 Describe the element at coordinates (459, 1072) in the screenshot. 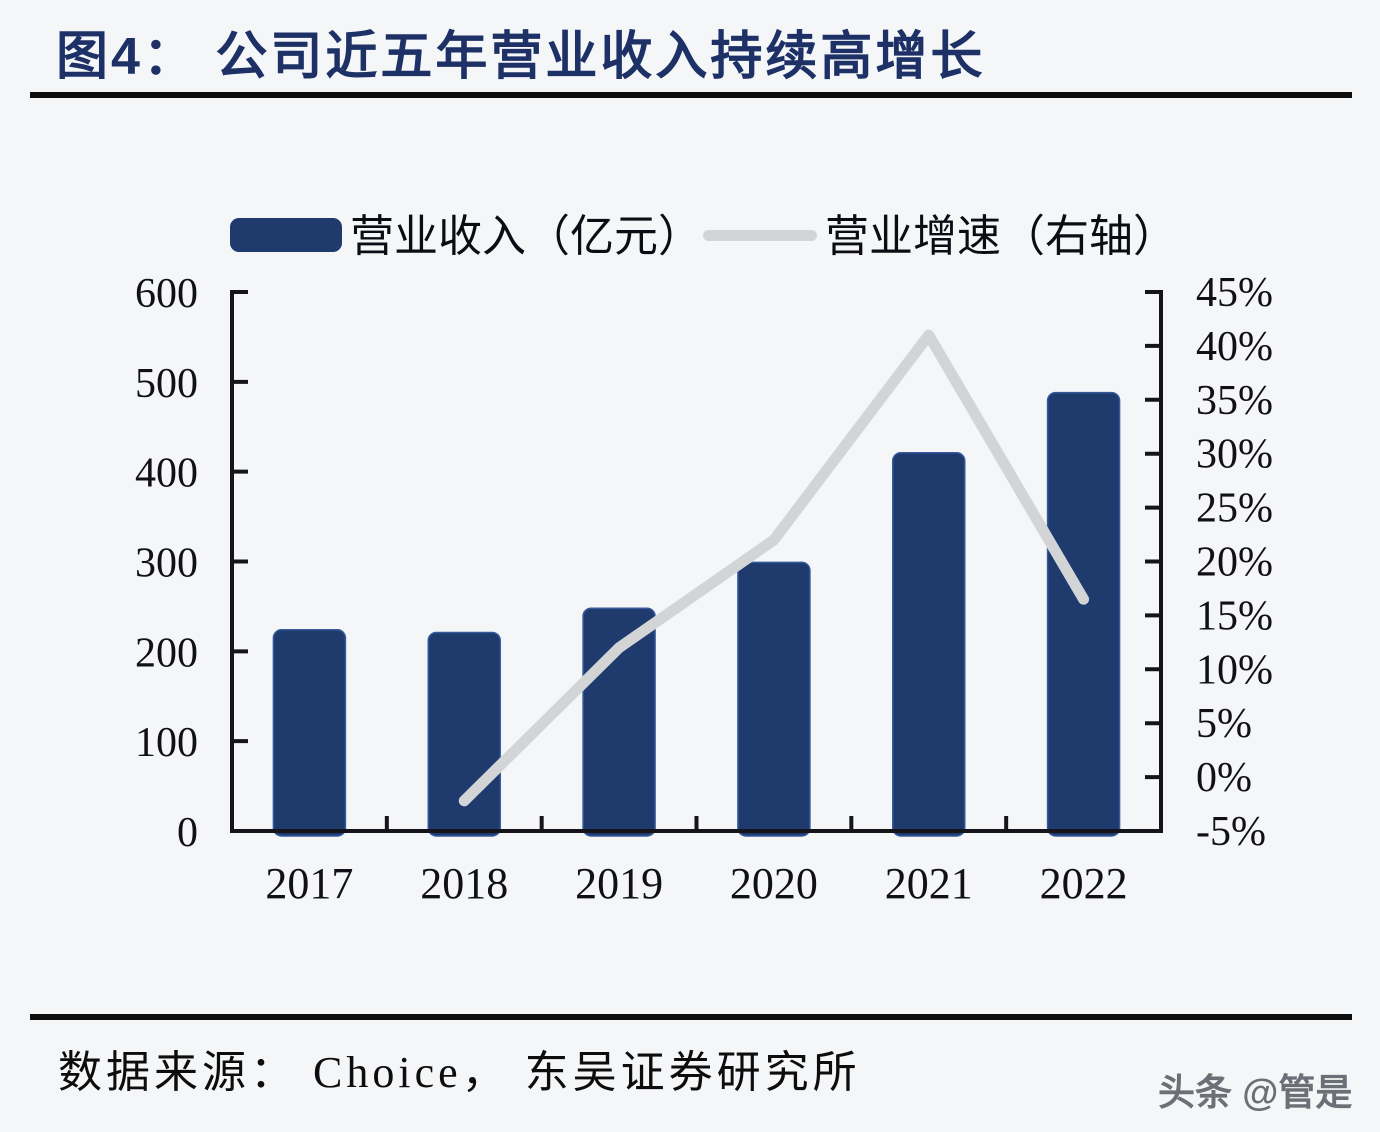

I see `data-source: 数据来源： Choice， 东吴证券研究所` at that location.